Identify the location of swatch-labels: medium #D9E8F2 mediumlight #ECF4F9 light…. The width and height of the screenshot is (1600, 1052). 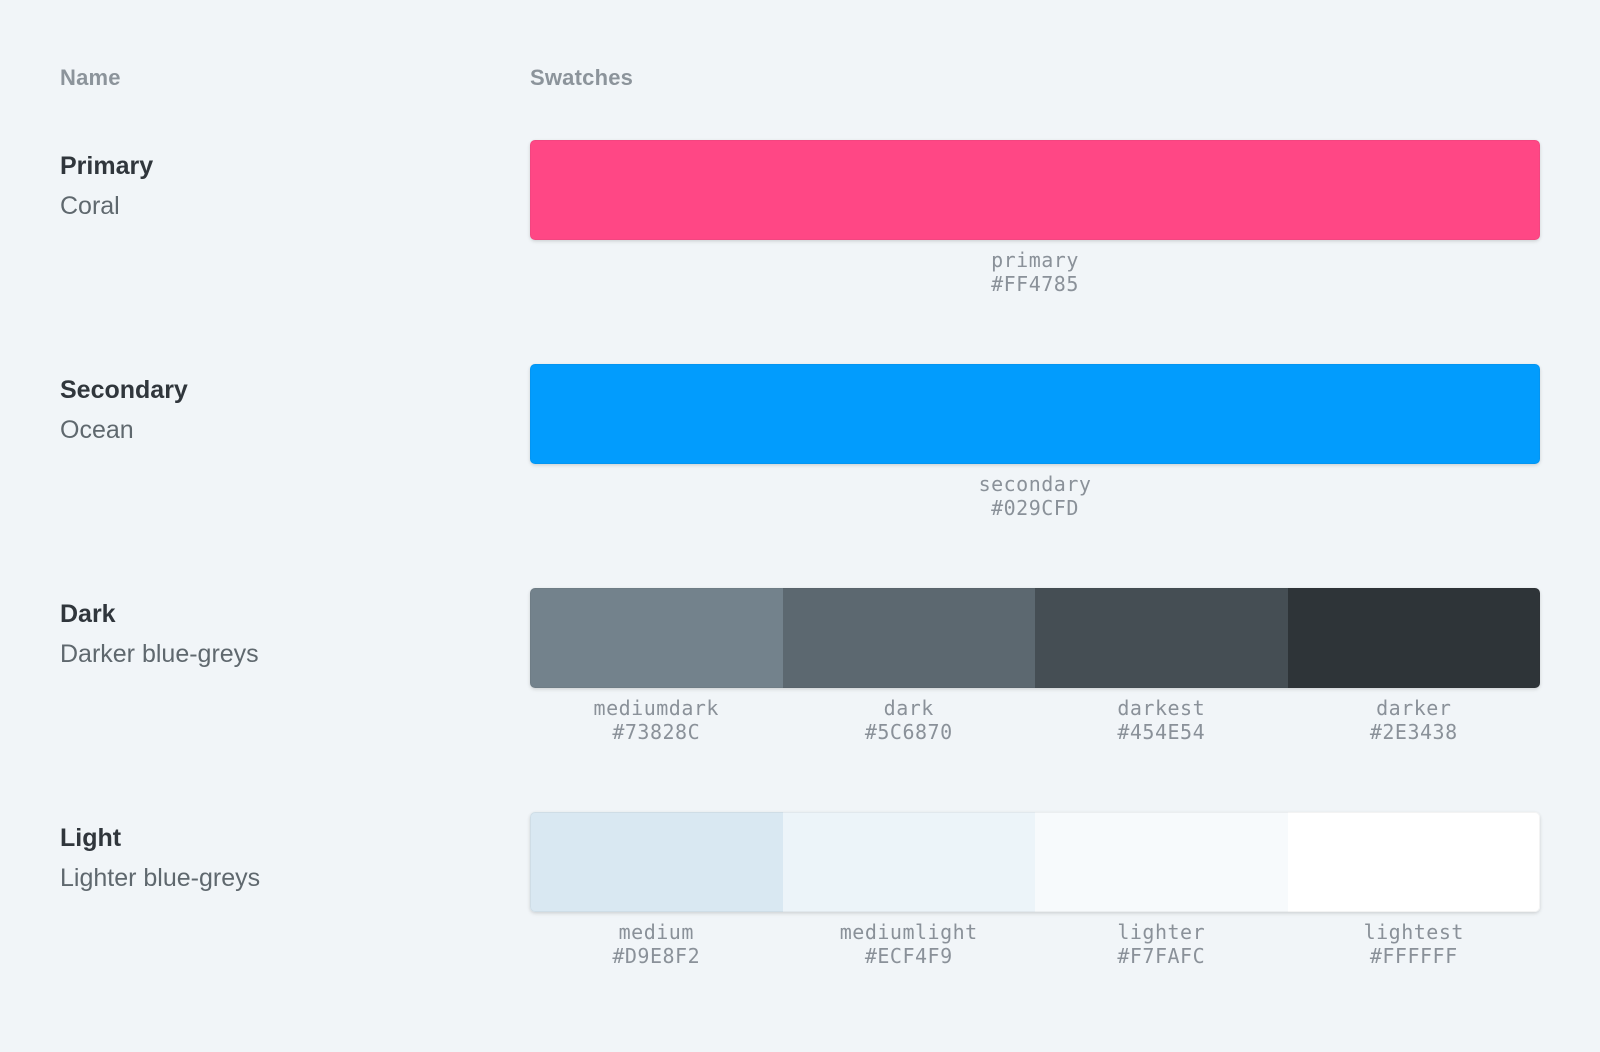
(1035, 944).